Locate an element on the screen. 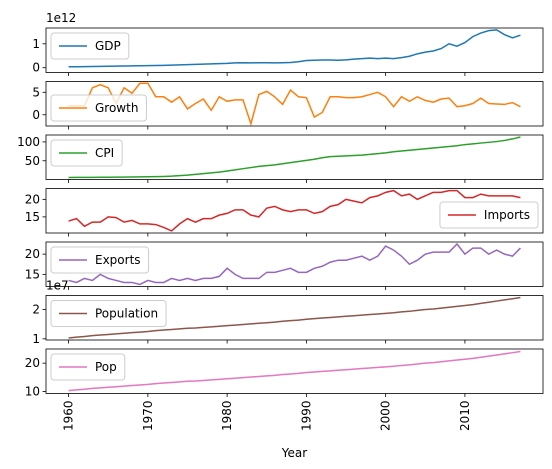 The height and width of the screenshot is (469, 552). legend: CPI is located at coordinates (86, 153).